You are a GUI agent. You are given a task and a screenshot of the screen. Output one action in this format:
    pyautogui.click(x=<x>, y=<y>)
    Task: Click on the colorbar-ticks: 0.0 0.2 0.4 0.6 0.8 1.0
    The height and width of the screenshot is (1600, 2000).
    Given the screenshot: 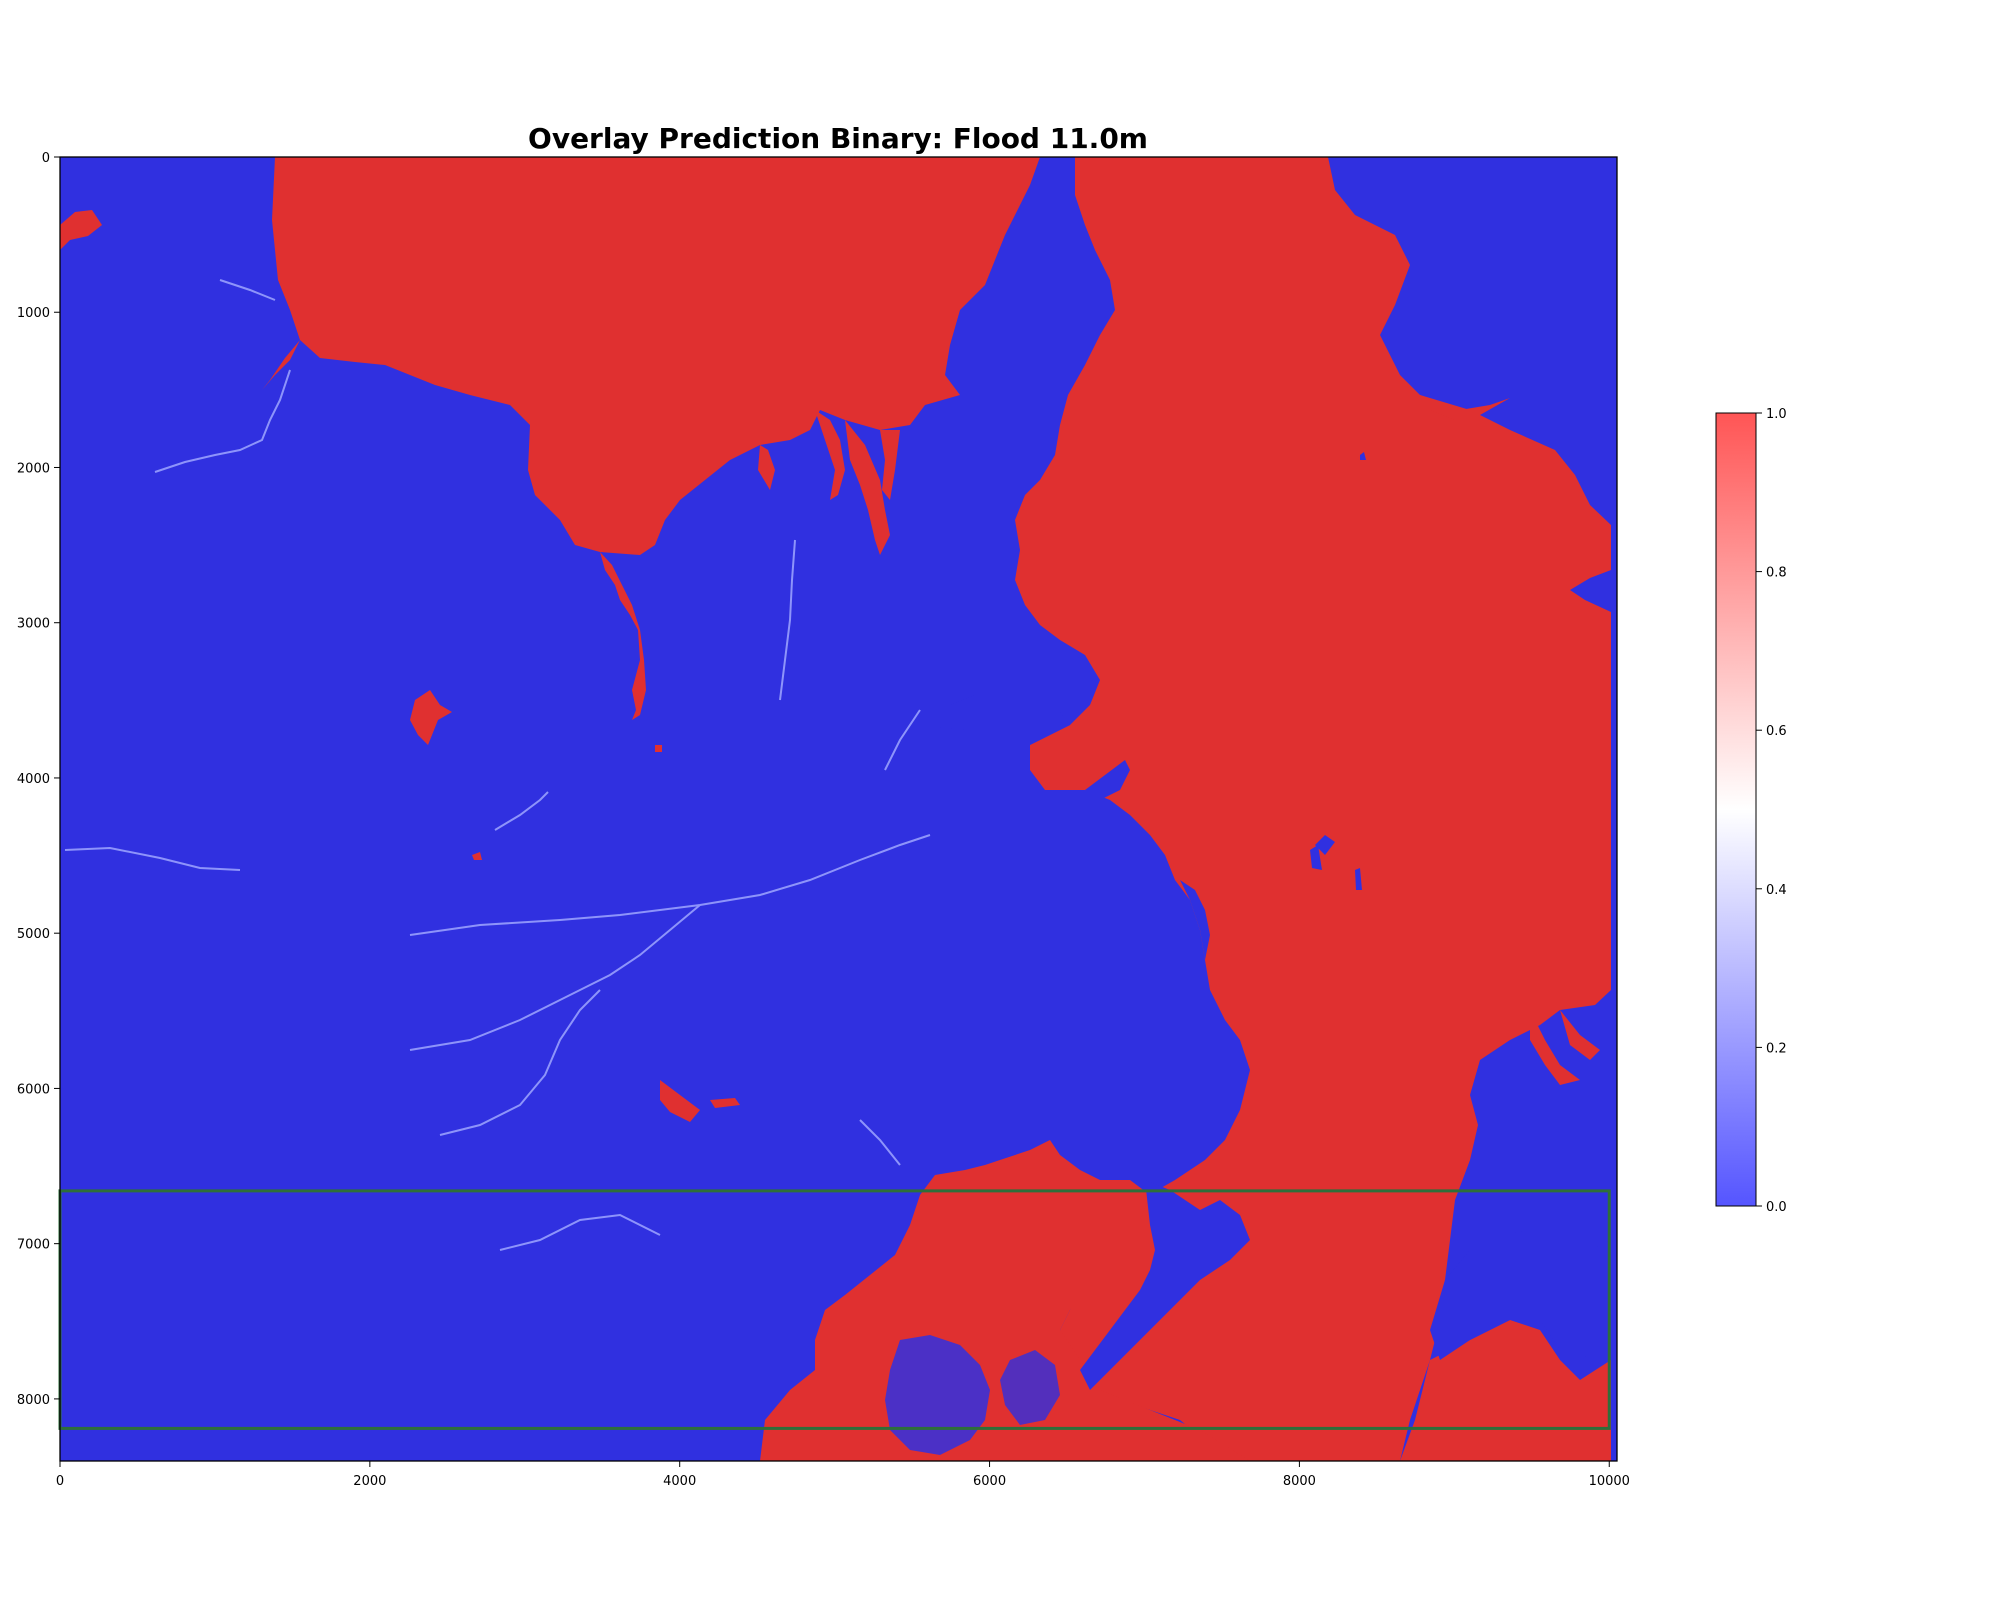 What is the action you would take?
    pyautogui.click(x=1771, y=811)
    